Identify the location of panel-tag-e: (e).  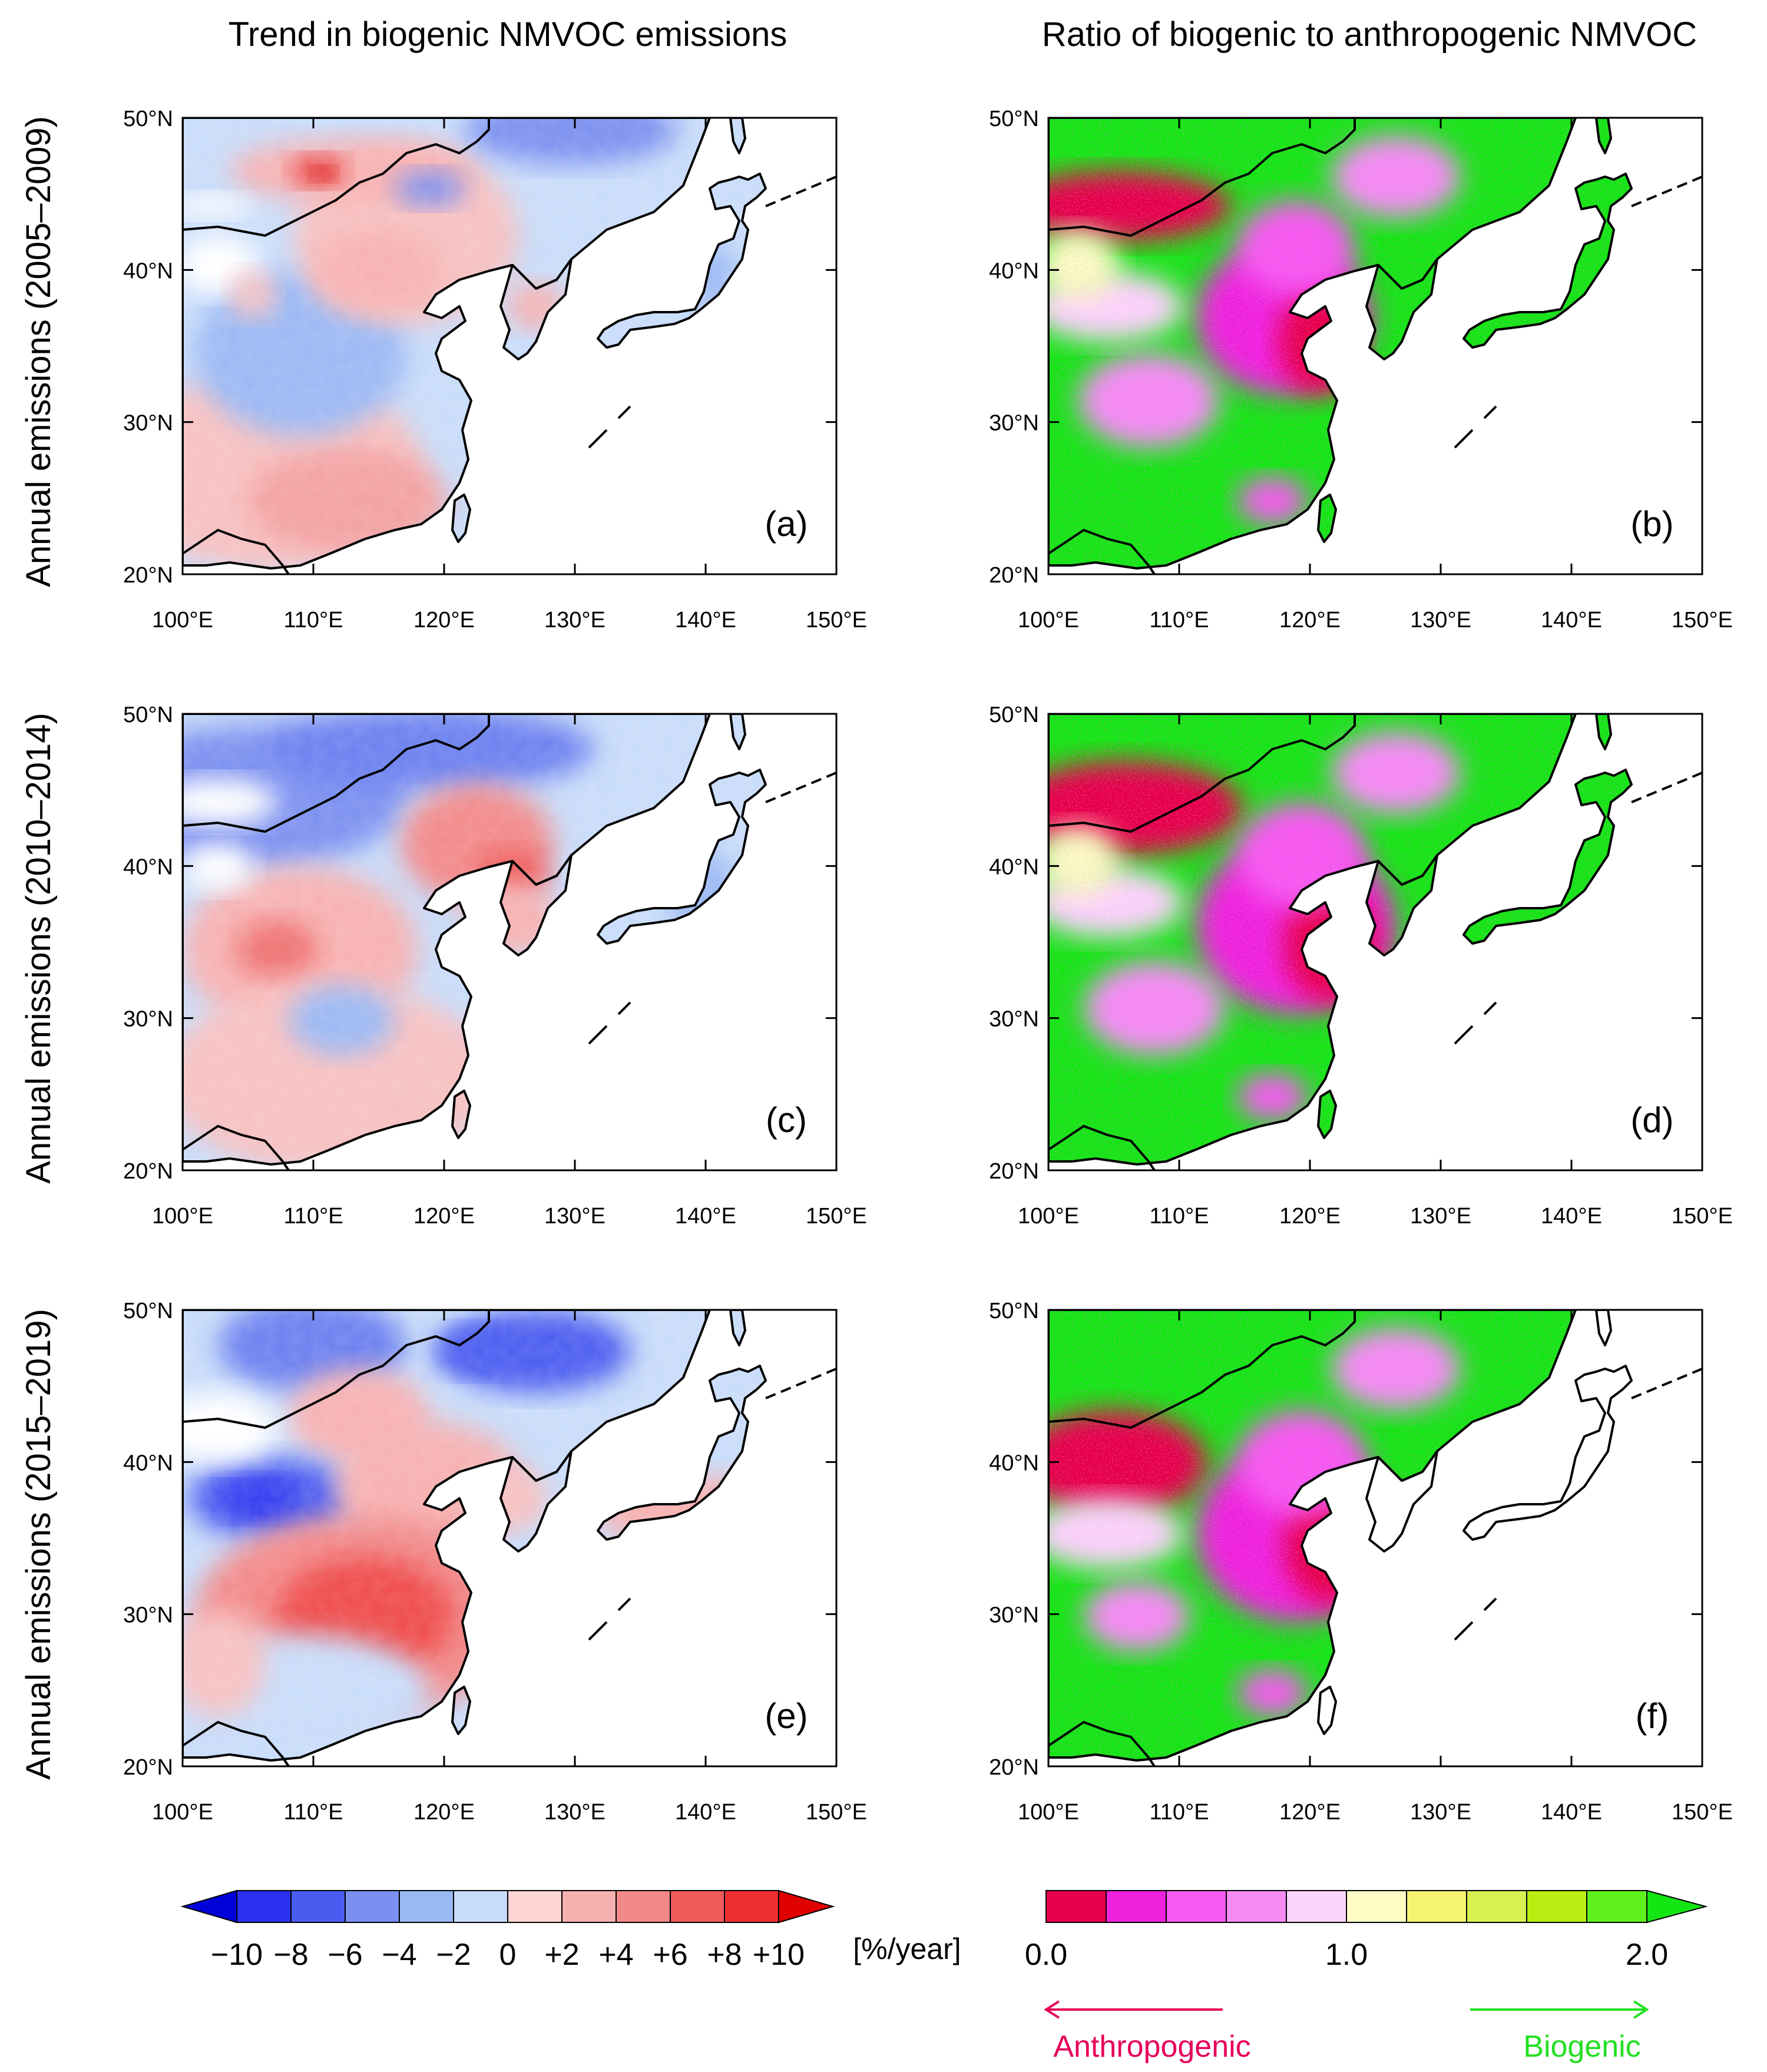
(786, 1716).